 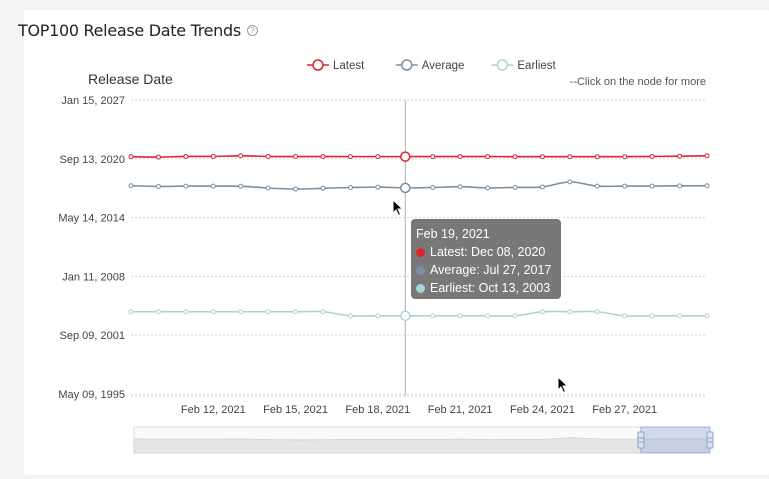 What do you see at coordinates (502, 65) in the screenshot?
I see `legend-marker-earliest` at bounding box center [502, 65].